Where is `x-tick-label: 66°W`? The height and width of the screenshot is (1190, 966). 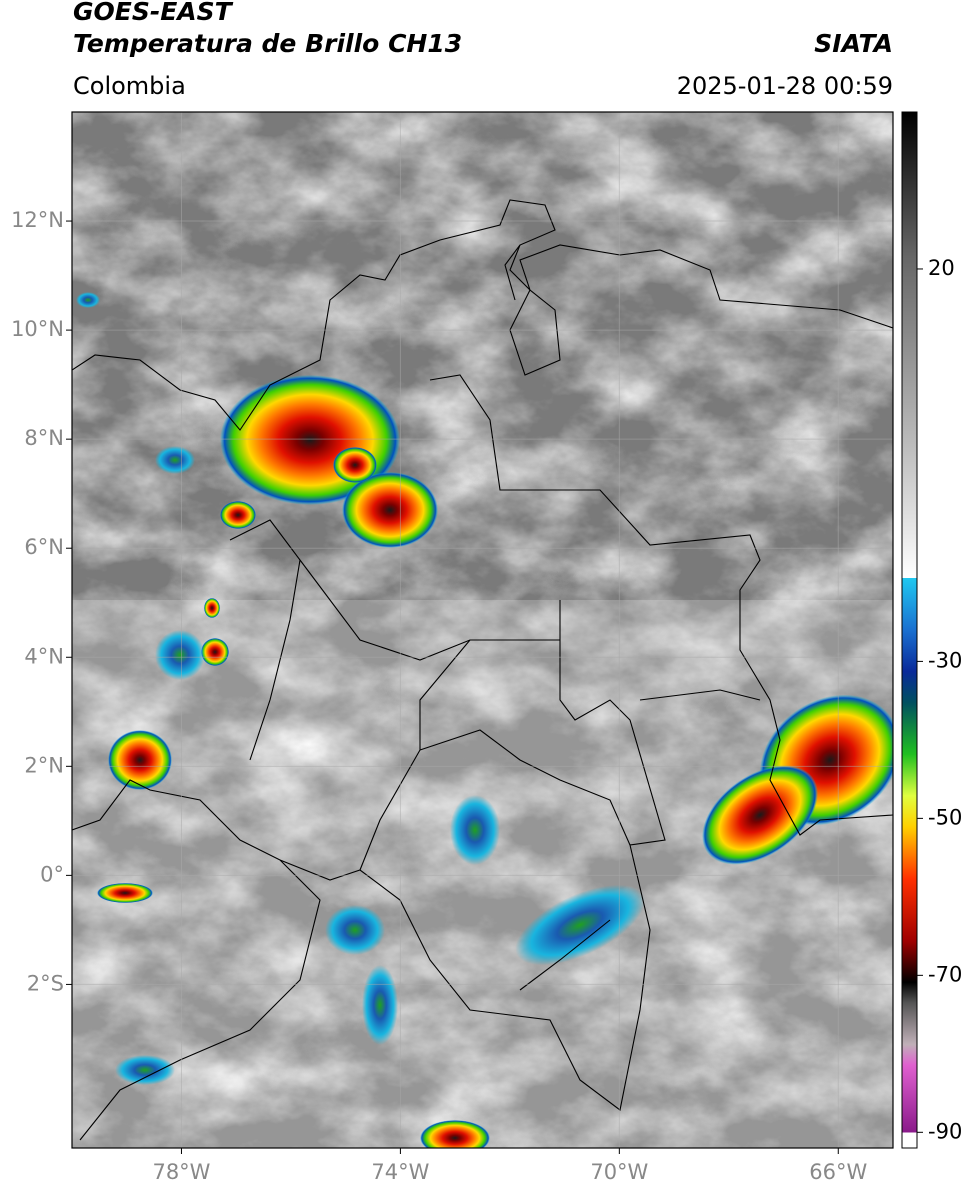
x-tick-label: 66°W is located at coordinates (838, 1172).